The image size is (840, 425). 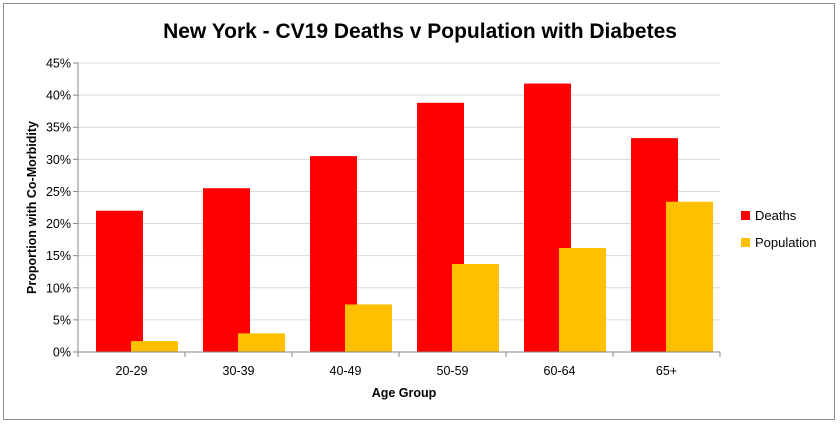 What do you see at coordinates (58, 208) in the screenshot?
I see `y-tick-labels: 0% 5% 10% 15% 20% 25% 30% 35% 40% 45%` at bounding box center [58, 208].